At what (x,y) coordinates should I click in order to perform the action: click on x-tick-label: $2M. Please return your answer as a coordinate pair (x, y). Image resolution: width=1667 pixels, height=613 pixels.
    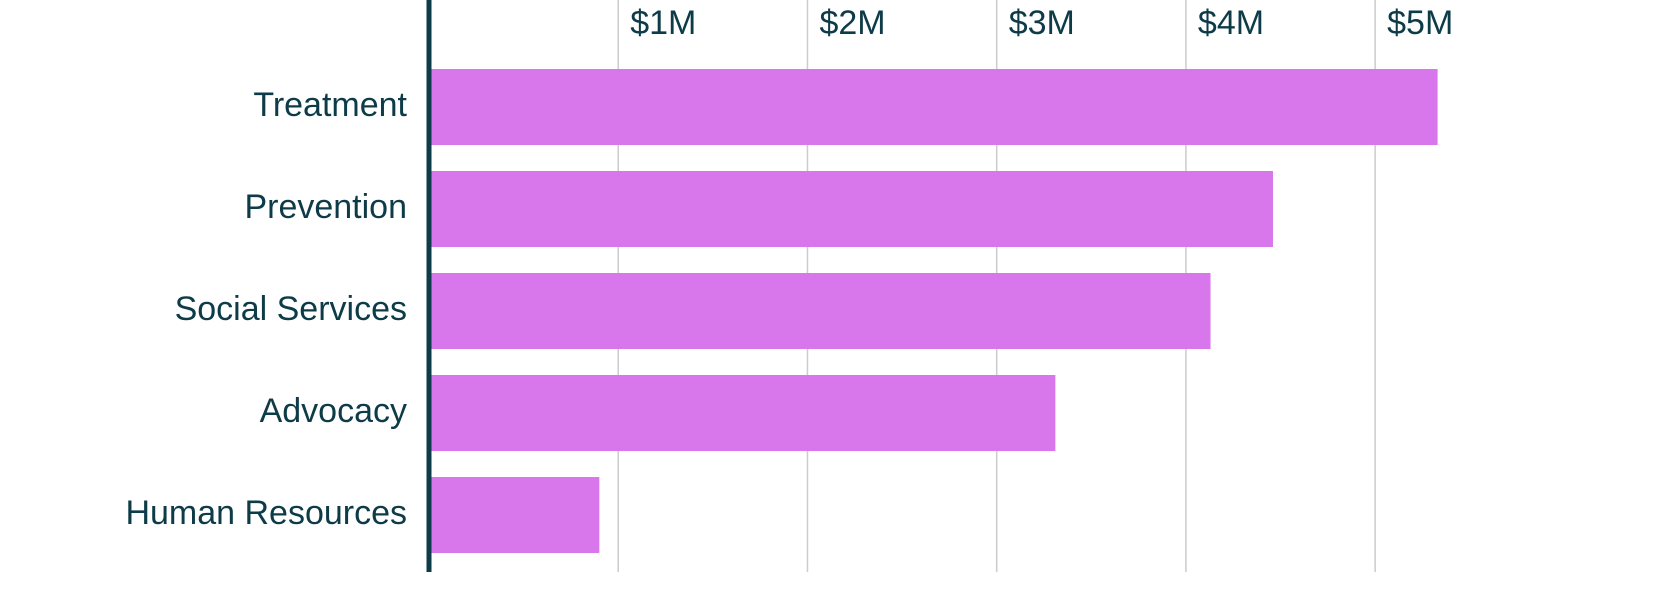
    Looking at the image, I should click on (852, 23).